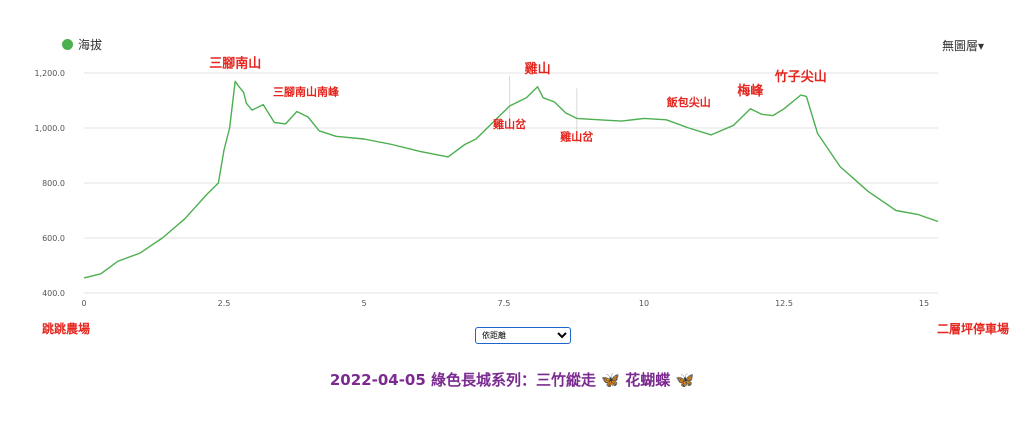 The image size is (1024, 421). I want to click on page-caption: 2022-04-05 綠色長城系列：三竹縱走 🦋 花蝴蝶 🦋, so click(512, 379).